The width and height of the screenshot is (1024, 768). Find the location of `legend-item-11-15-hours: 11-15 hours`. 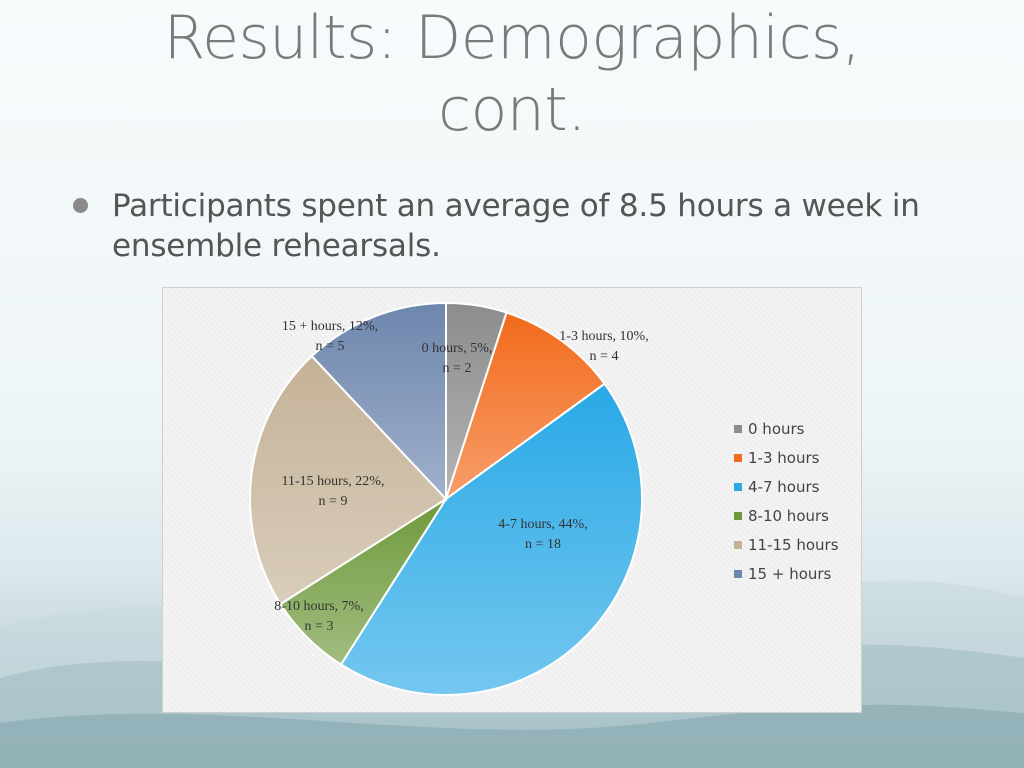

legend-item-11-15-hours: 11-15 hours is located at coordinates (791, 544).